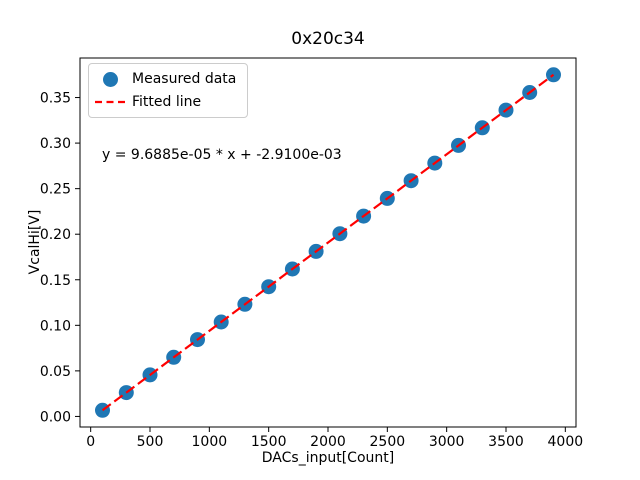  Describe the element at coordinates (60, 258) in the screenshot. I see `y-axis-ticks: 0.00 0.05 0.10 0.15 0.20 0.25 0.30 0.35` at that location.